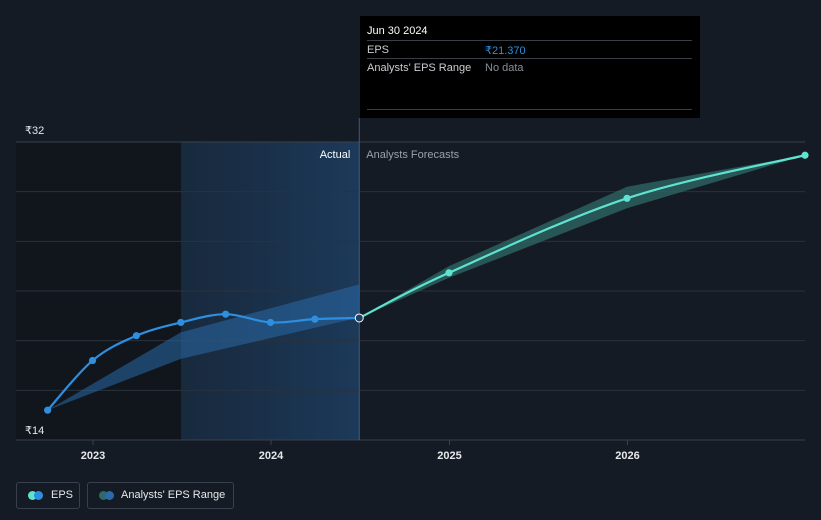 Image resolution: width=821 pixels, height=520 pixels. Describe the element at coordinates (34, 431) in the screenshot. I see `y-tick-label-bottom: ₹14` at that location.